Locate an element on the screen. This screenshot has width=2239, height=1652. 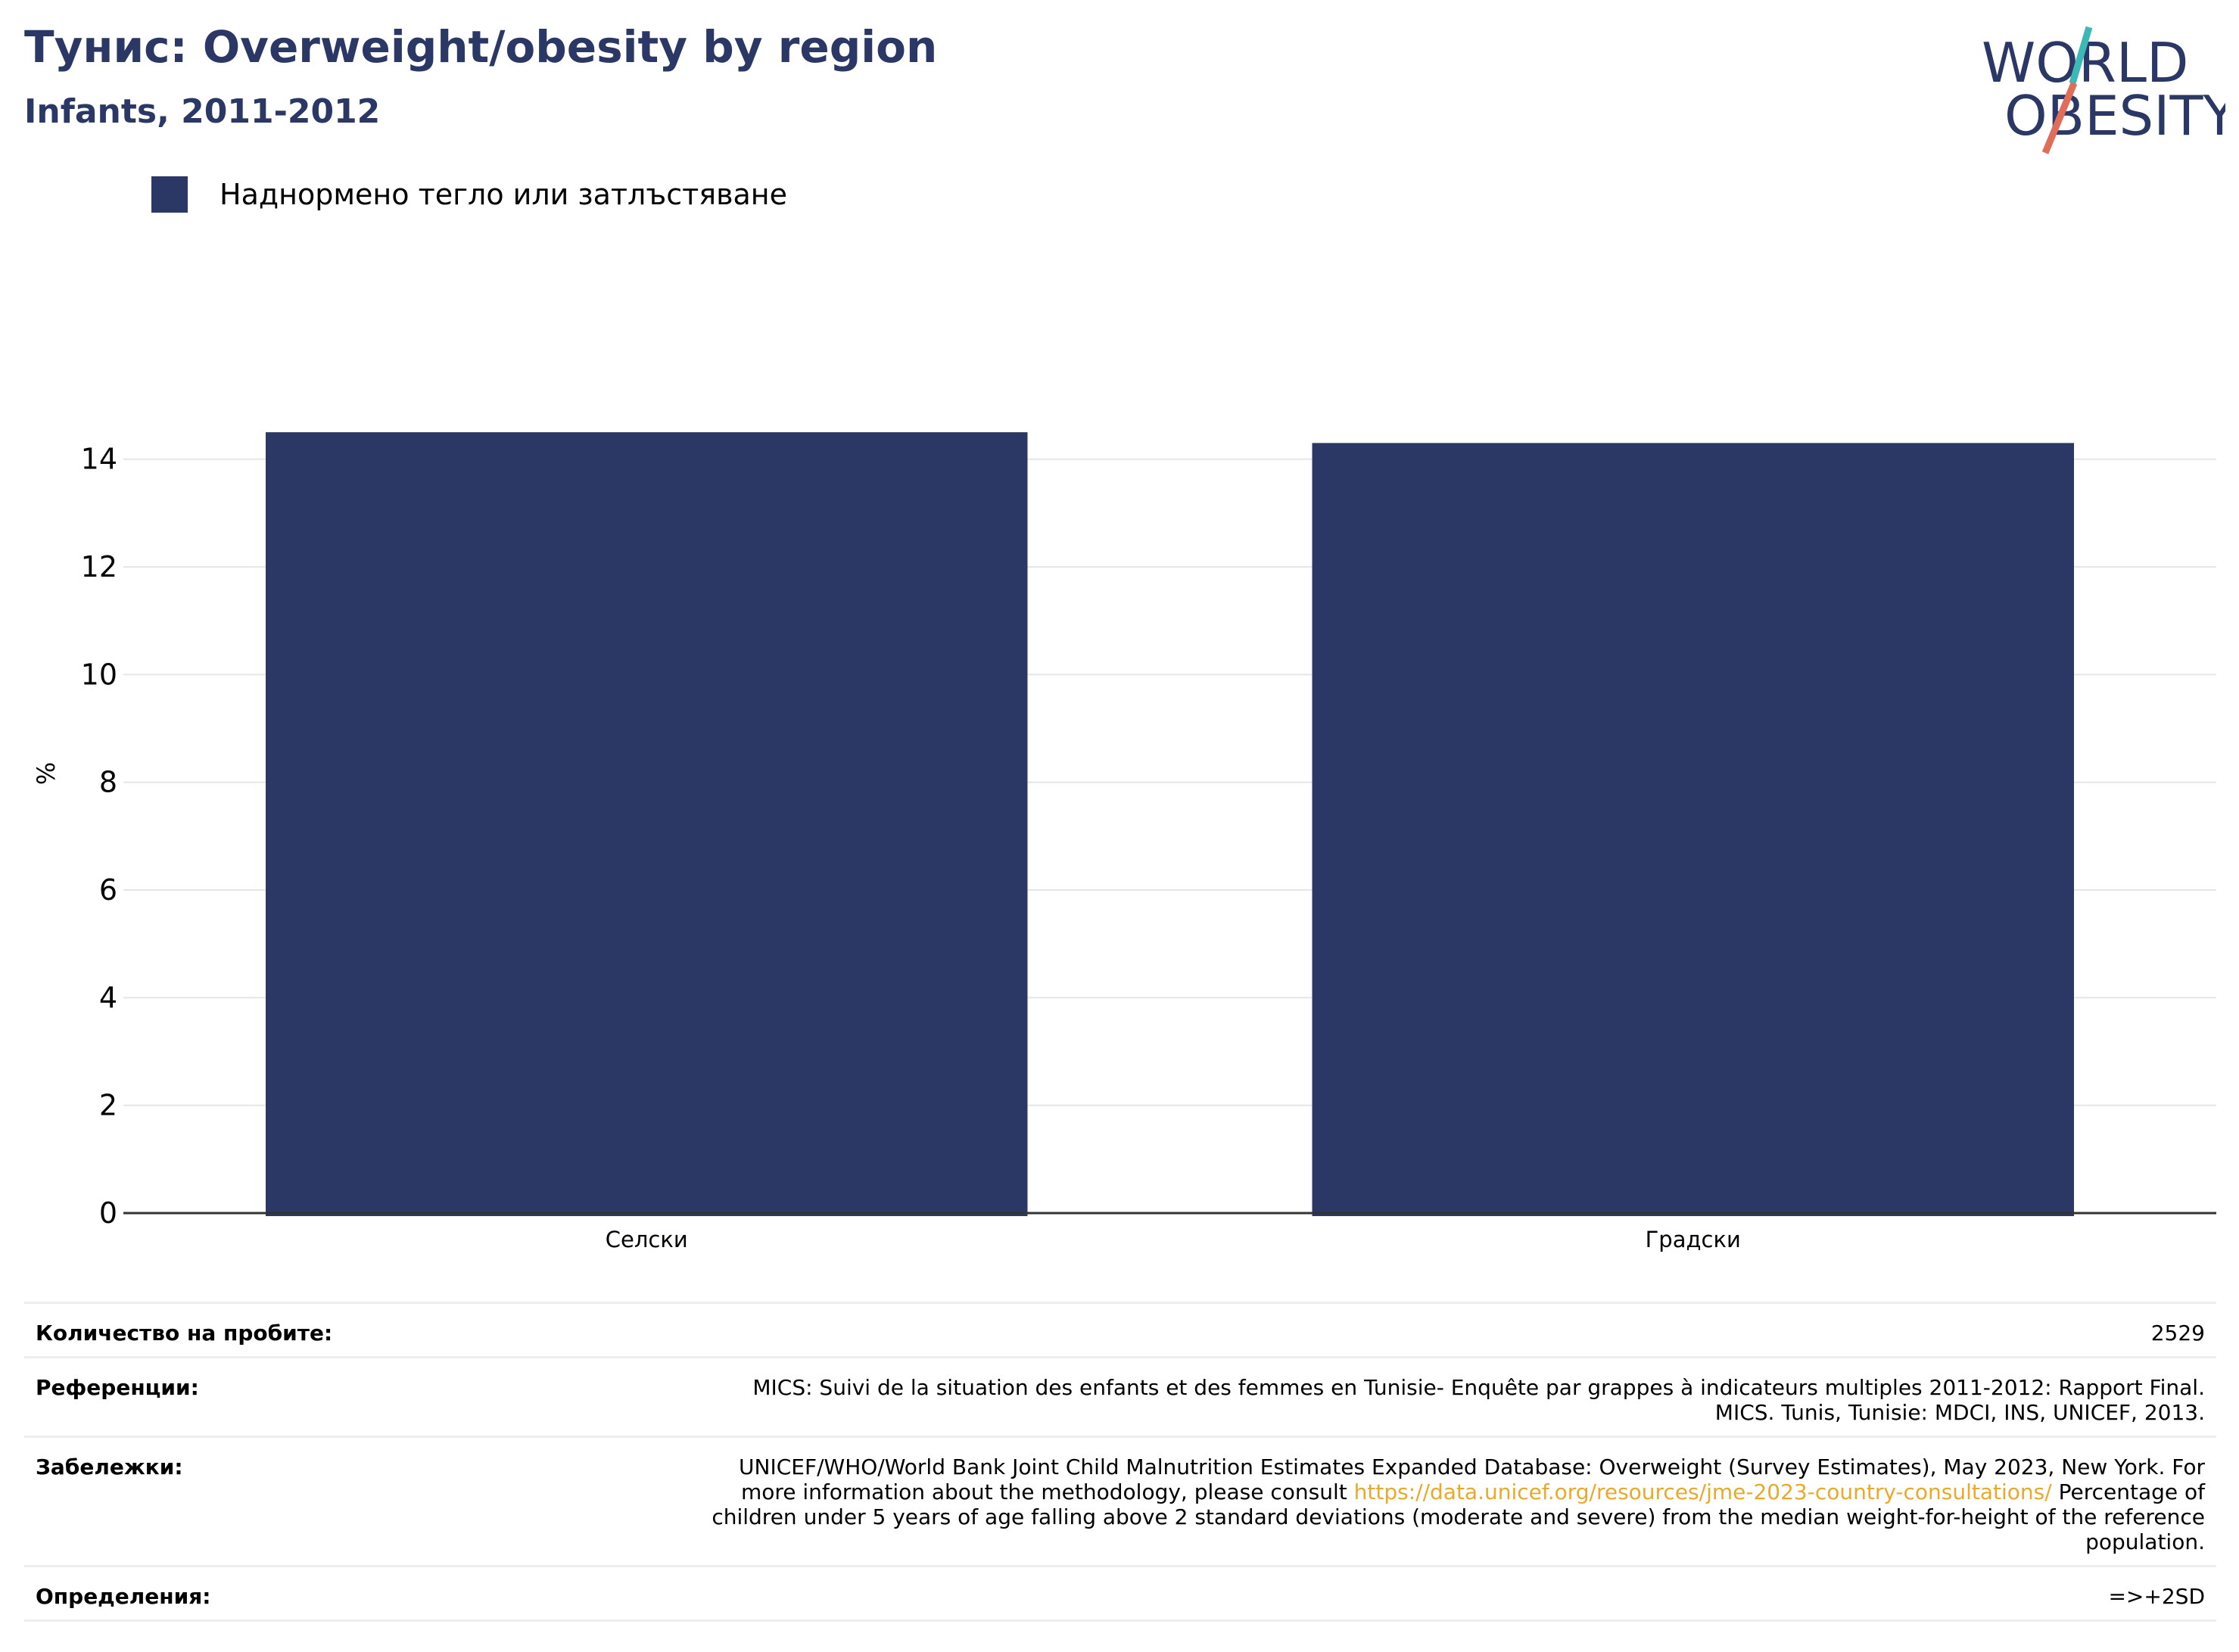
chart-subtitle: Infants, 2011-2012 is located at coordinates (203, 112).